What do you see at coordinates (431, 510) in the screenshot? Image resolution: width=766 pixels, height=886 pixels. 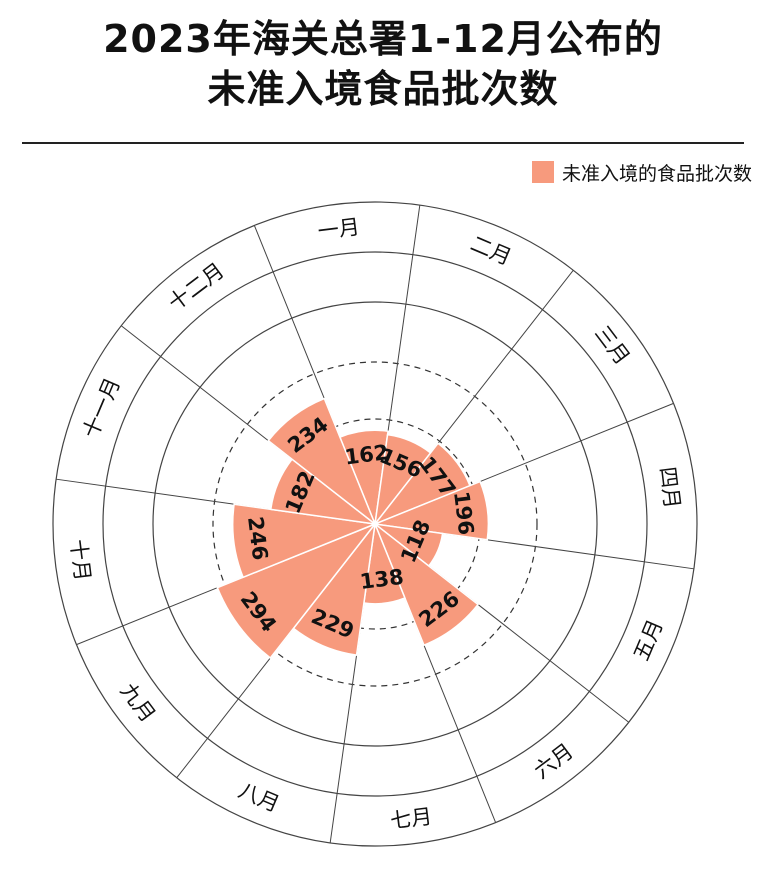 I see `bar-四月` at bounding box center [431, 510].